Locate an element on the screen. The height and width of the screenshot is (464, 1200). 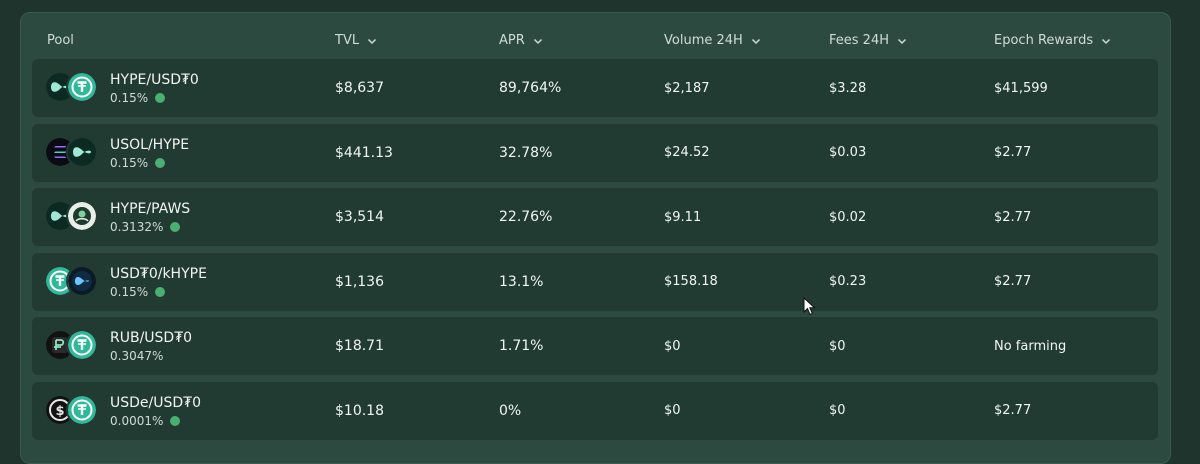
pool-pair-name: USDe/USD₮0 is located at coordinates (155, 402).